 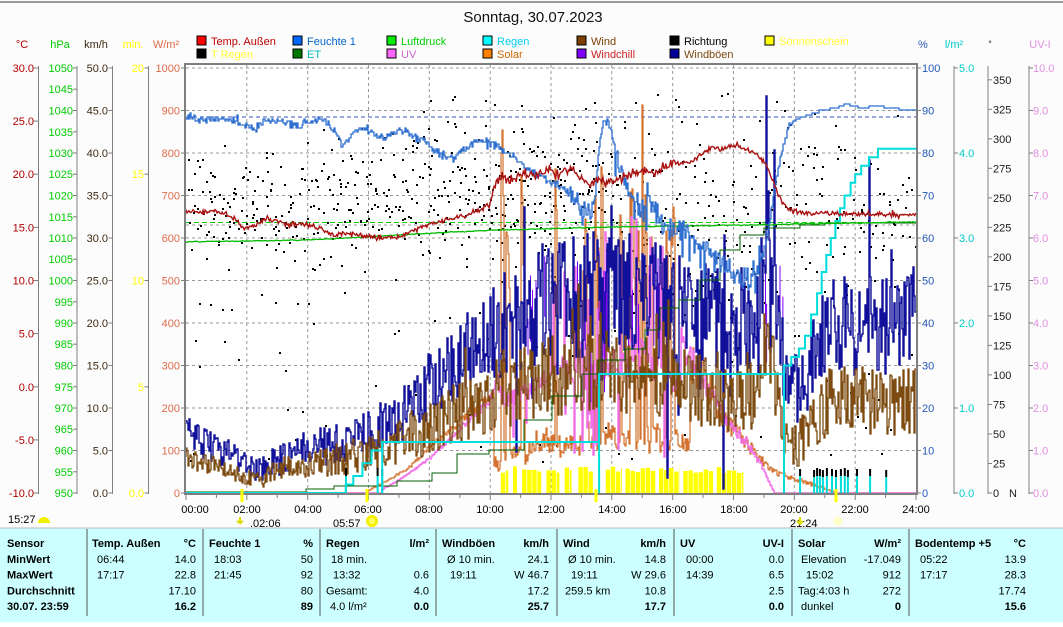 I want to click on svg-text: Ø 10 min., so click(x=471, y=560).